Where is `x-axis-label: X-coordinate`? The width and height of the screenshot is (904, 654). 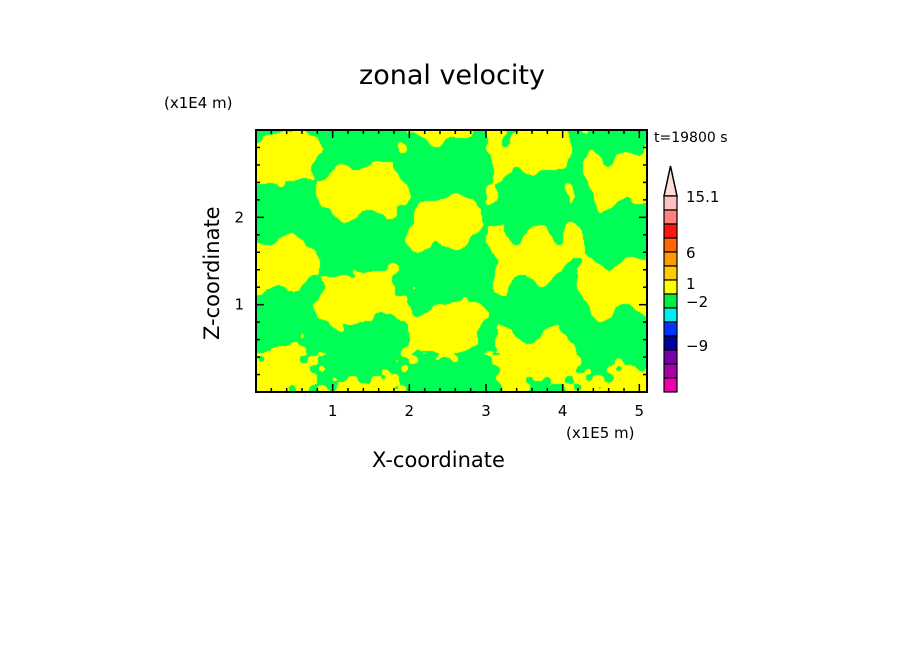 x-axis-label: X-coordinate is located at coordinates (438, 460).